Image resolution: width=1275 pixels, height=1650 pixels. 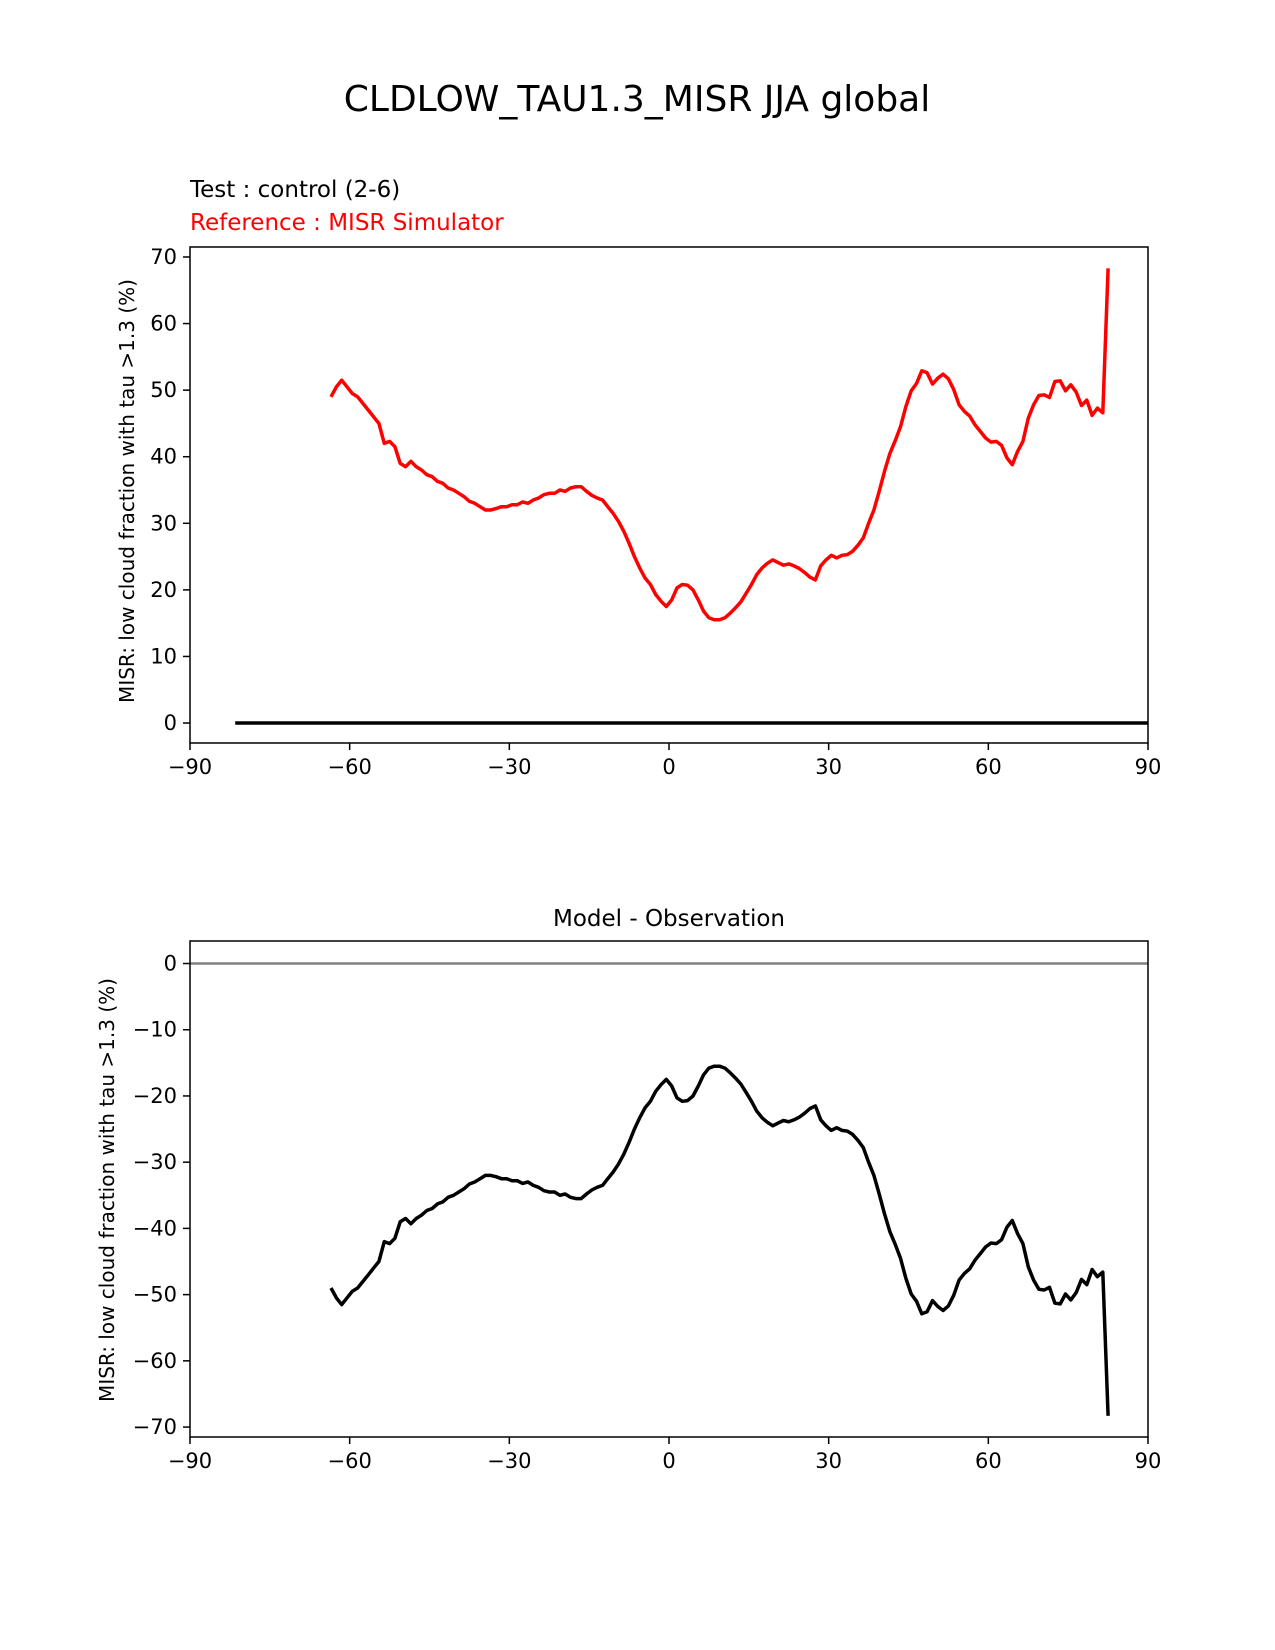 What do you see at coordinates (988, 767) in the screenshot?
I see `top-x-tick-label: 60` at bounding box center [988, 767].